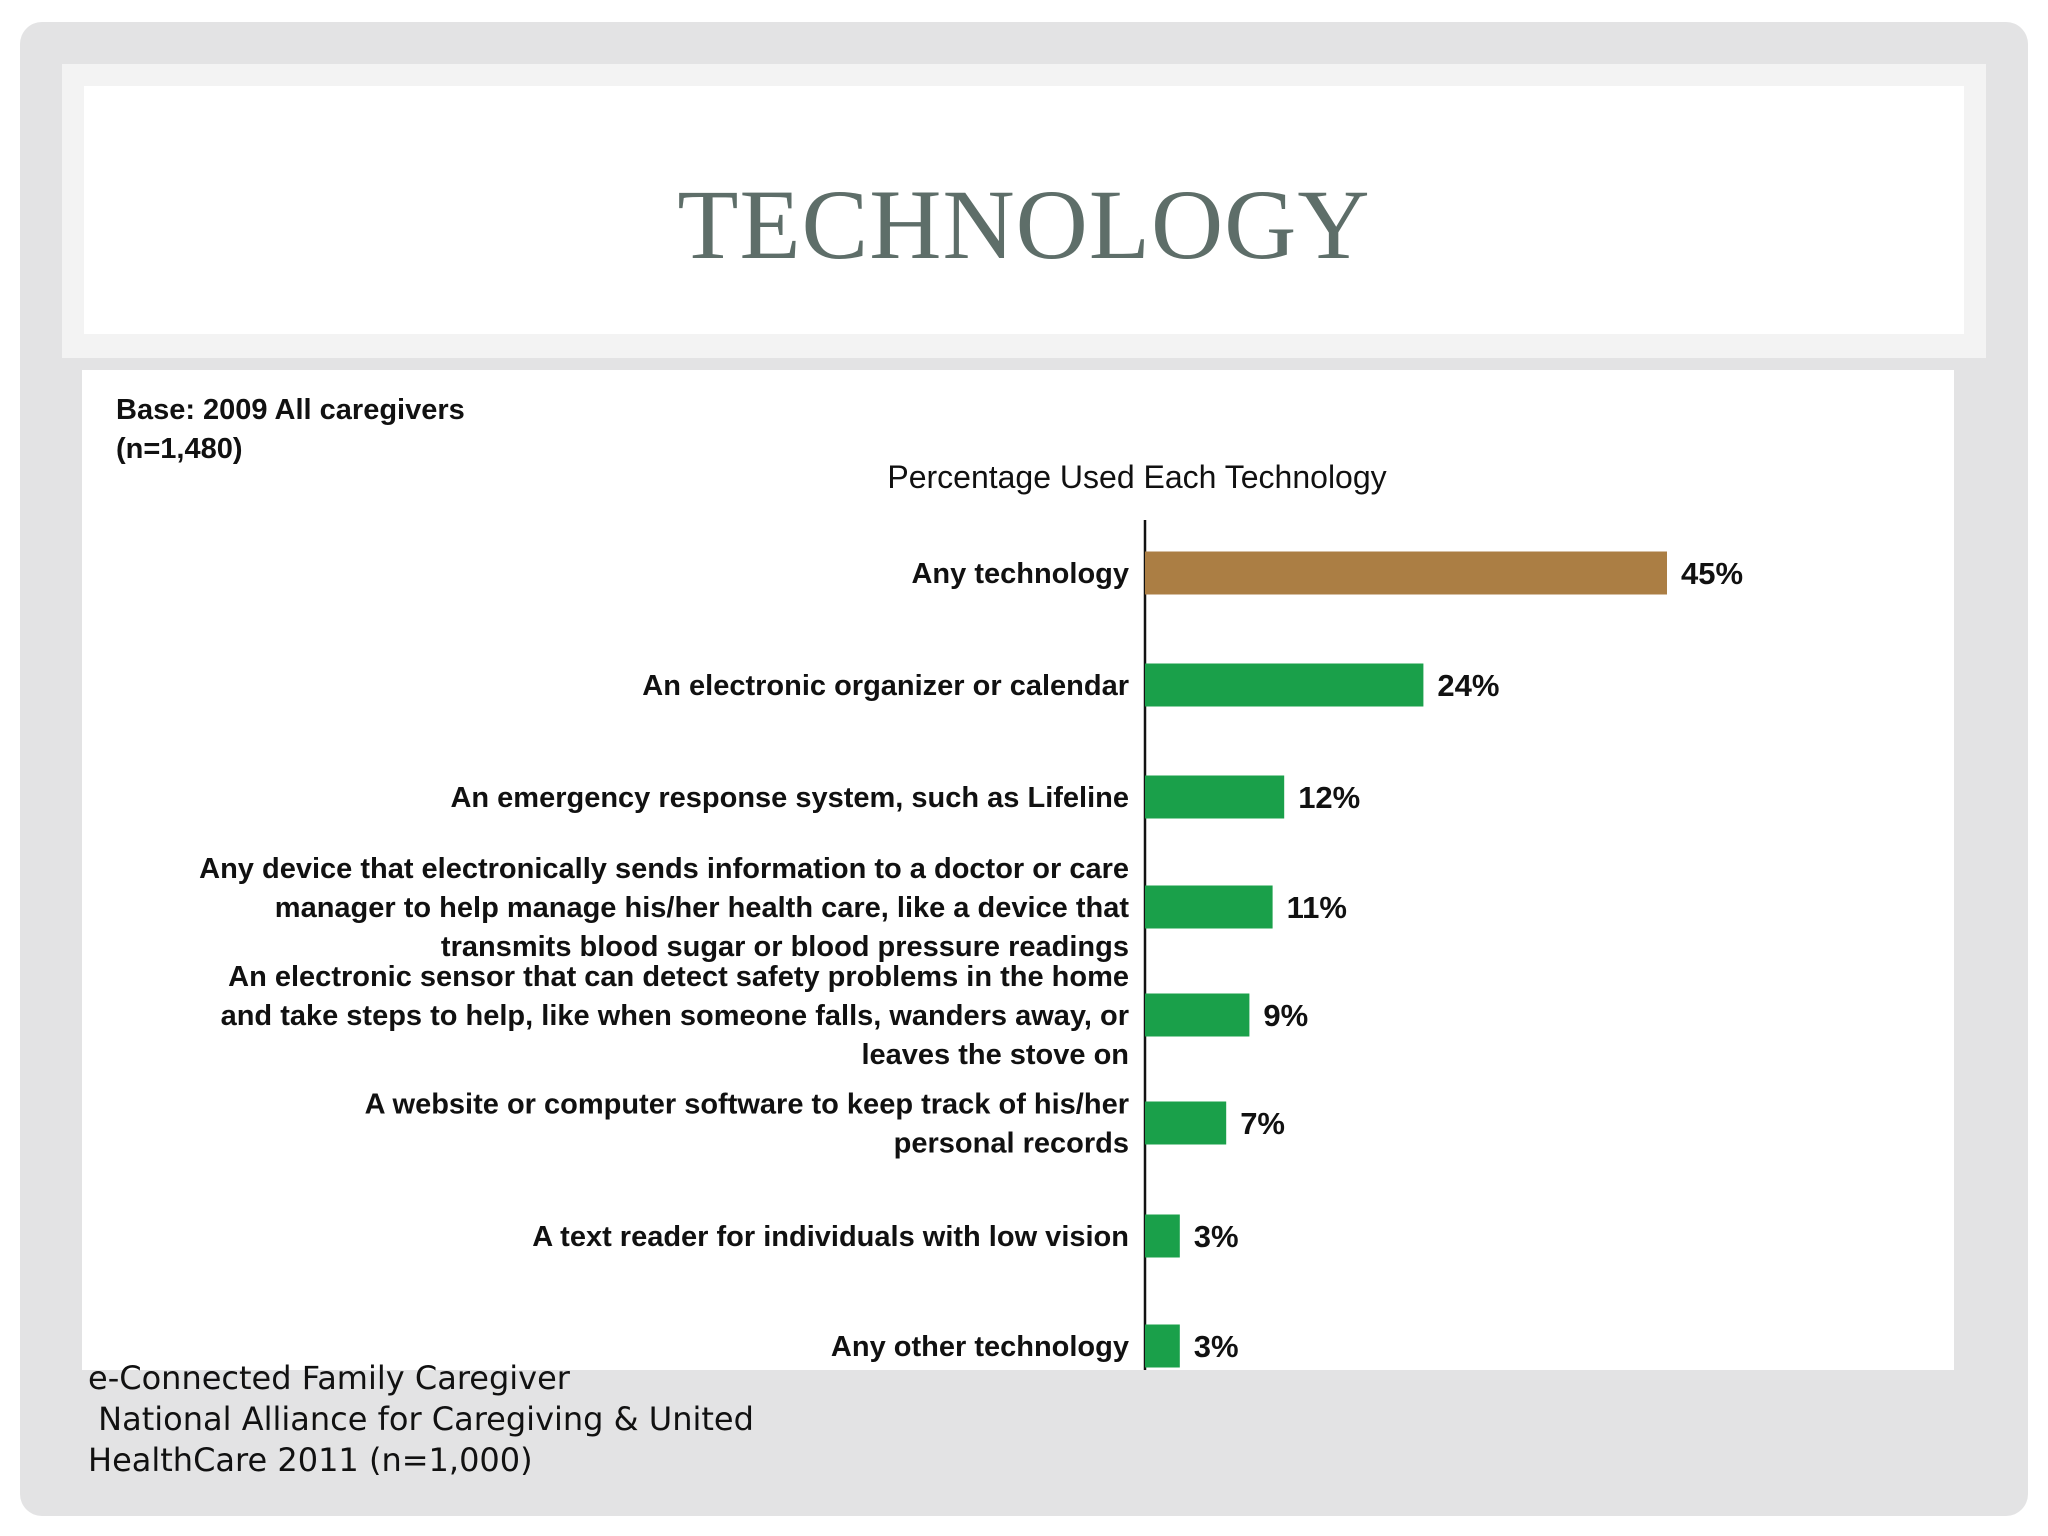  Describe the element at coordinates (1024, 224) in the screenshot. I see `slide-title: TECHNOLOGY` at that location.